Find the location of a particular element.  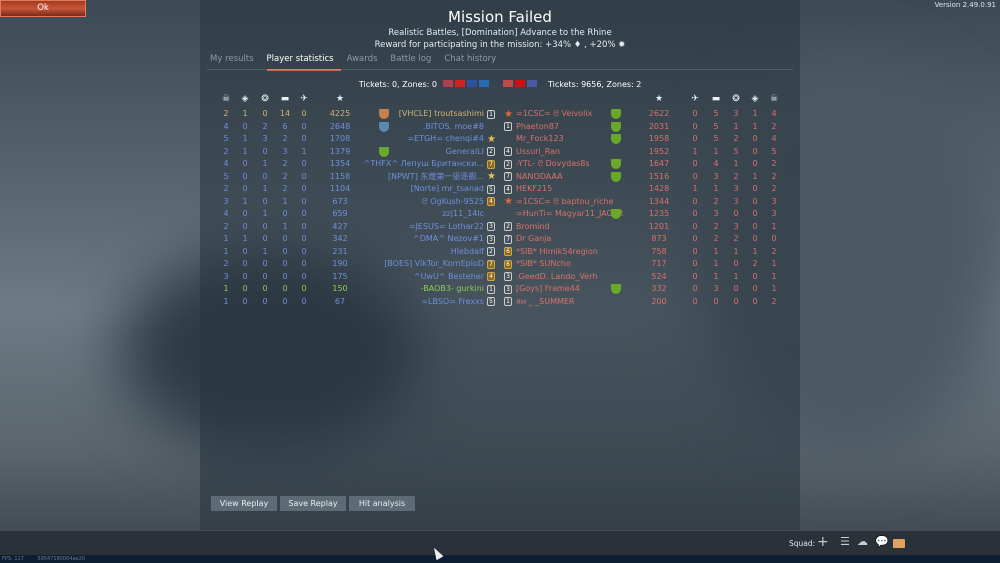

player-name: [Norte] mr_tsanad is located at coordinates (447, 188).